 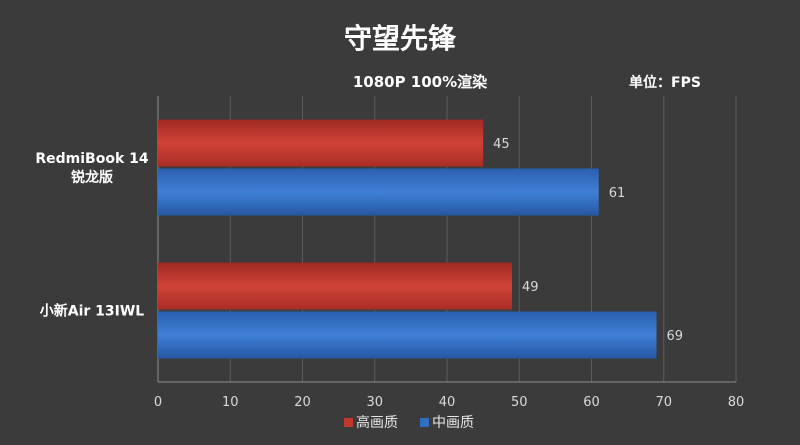 What do you see at coordinates (617, 193) in the screenshot?
I see `data-label: 61` at bounding box center [617, 193].